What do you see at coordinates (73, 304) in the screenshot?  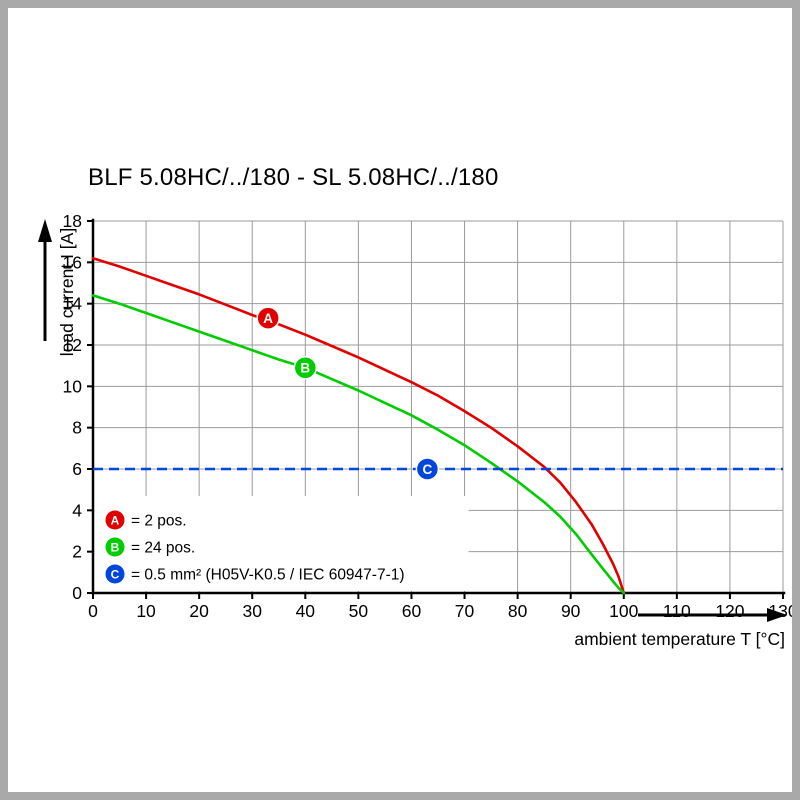 I see `svg-text: 14` at bounding box center [73, 304].